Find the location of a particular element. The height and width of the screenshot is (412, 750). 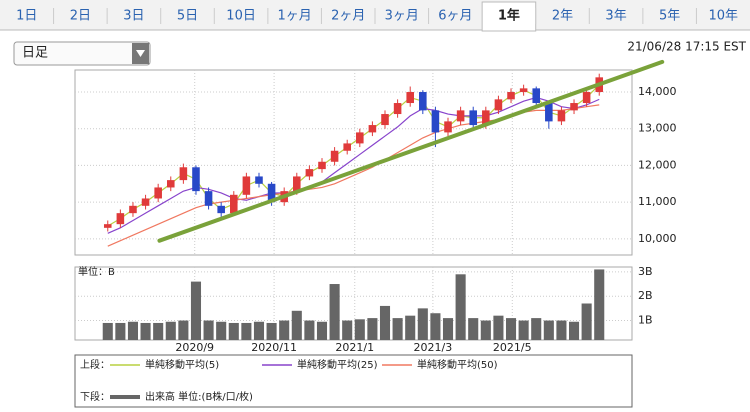

tab: 5日 is located at coordinates (187, 16).